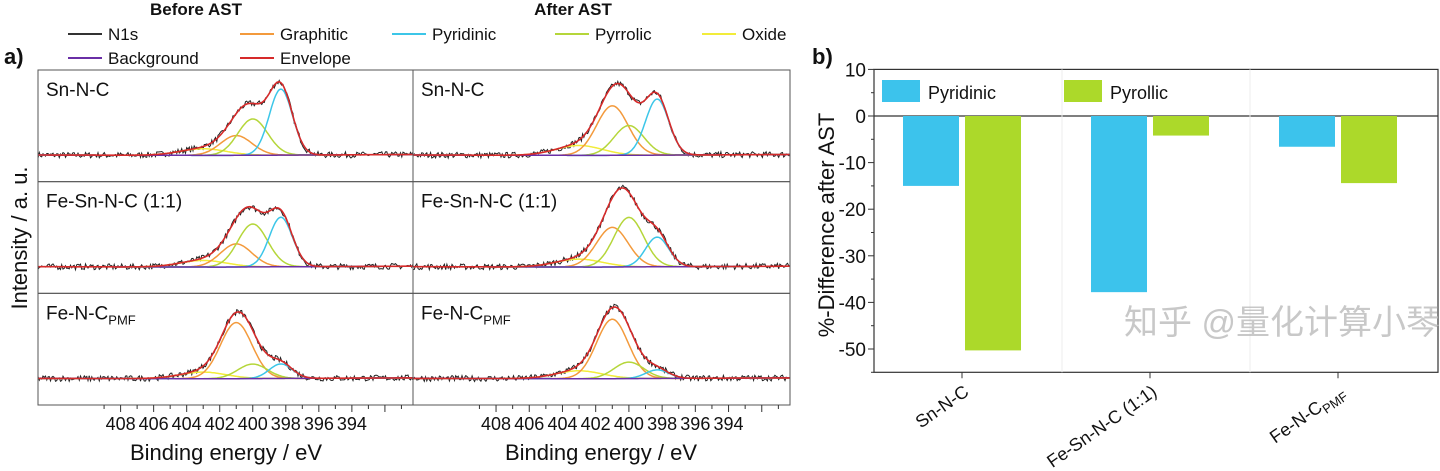 The width and height of the screenshot is (1440, 471). Describe the element at coordinates (153, 58) in the screenshot. I see `legend-label: Background` at that location.